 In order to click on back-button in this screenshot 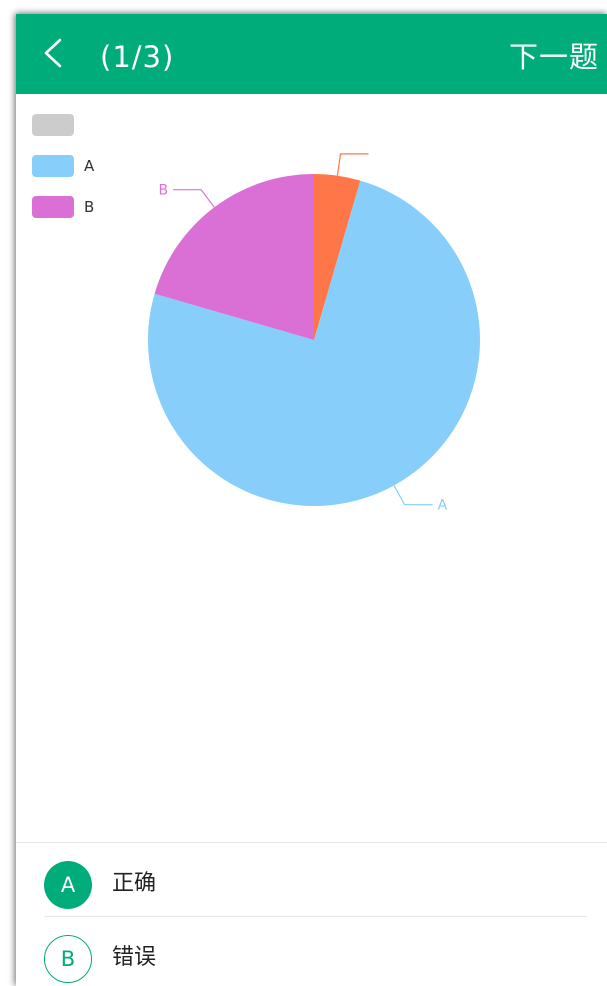, I will do `click(55, 53)`.